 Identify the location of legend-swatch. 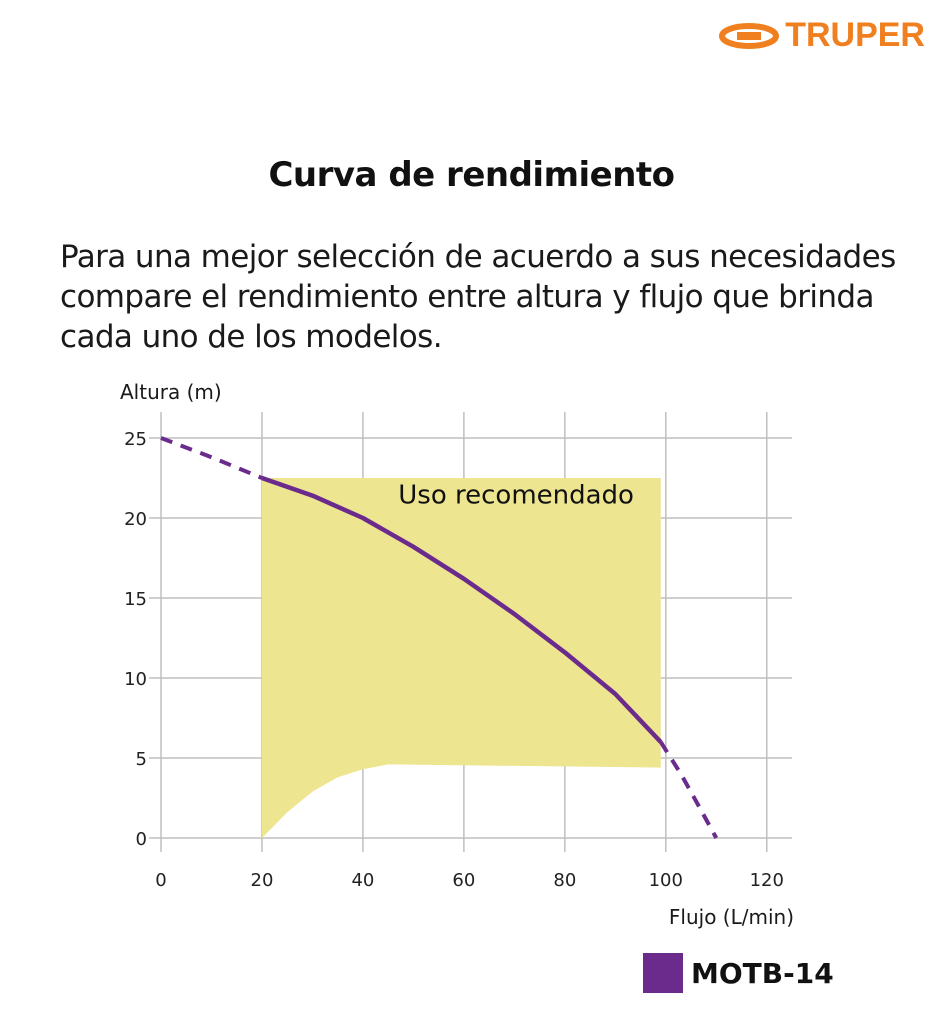
(663, 973).